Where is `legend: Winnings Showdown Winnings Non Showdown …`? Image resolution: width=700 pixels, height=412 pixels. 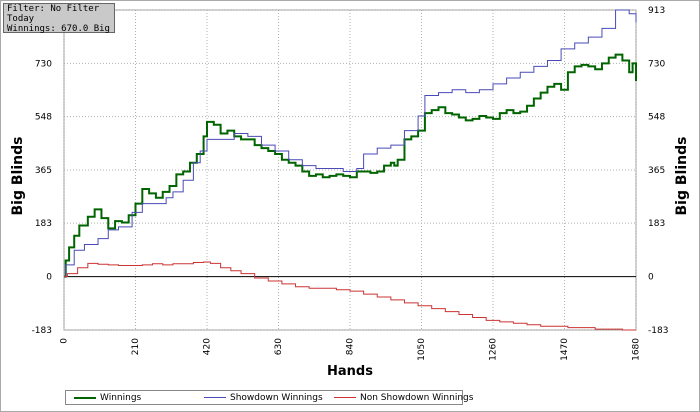 legend: Winnings Showdown Winnings Non Showdown … is located at coordinates (269, 397).